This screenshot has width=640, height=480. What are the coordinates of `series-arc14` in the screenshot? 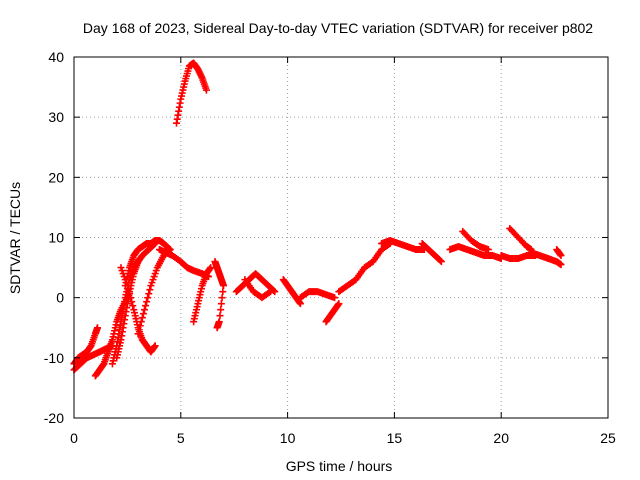 It's located at (258, 289).